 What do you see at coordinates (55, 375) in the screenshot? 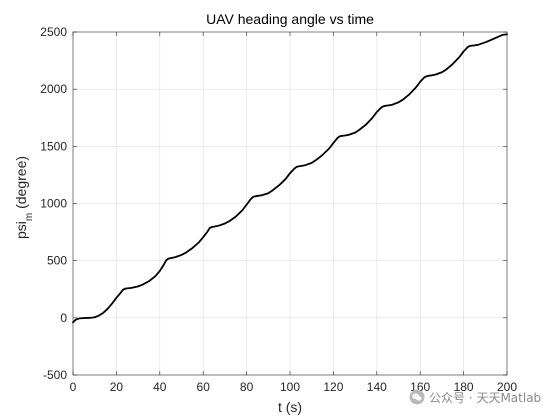
I see `y-tick-label: -500` at bounding box center [55, 375].